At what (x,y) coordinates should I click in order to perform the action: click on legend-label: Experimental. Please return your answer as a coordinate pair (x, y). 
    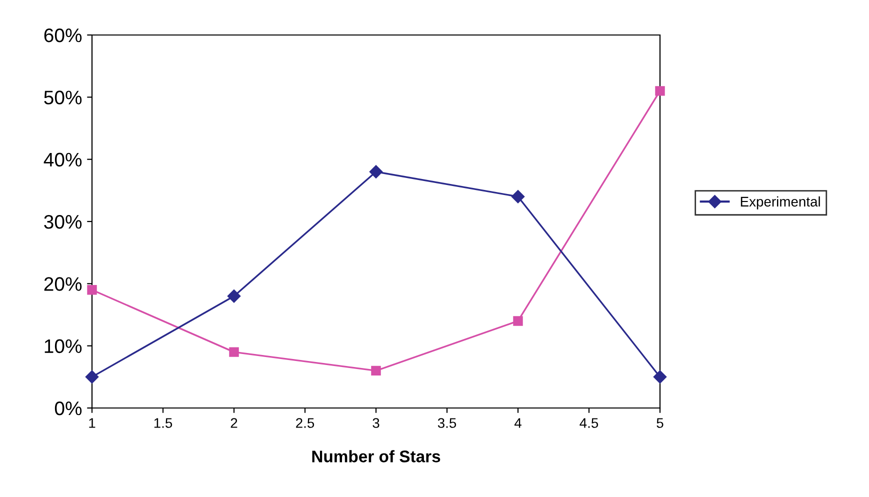
    Looking at the image, I should click on (780, 203).